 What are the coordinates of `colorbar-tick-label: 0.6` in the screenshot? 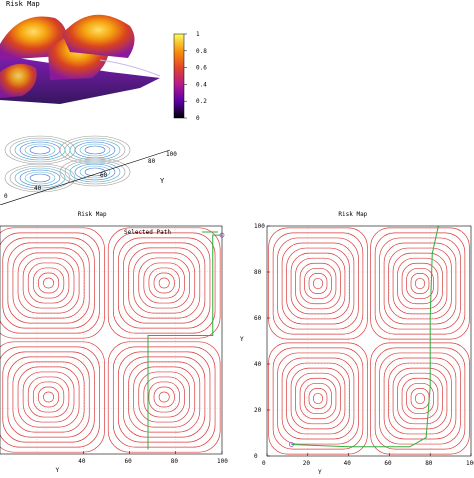 It's located at (201, 68).